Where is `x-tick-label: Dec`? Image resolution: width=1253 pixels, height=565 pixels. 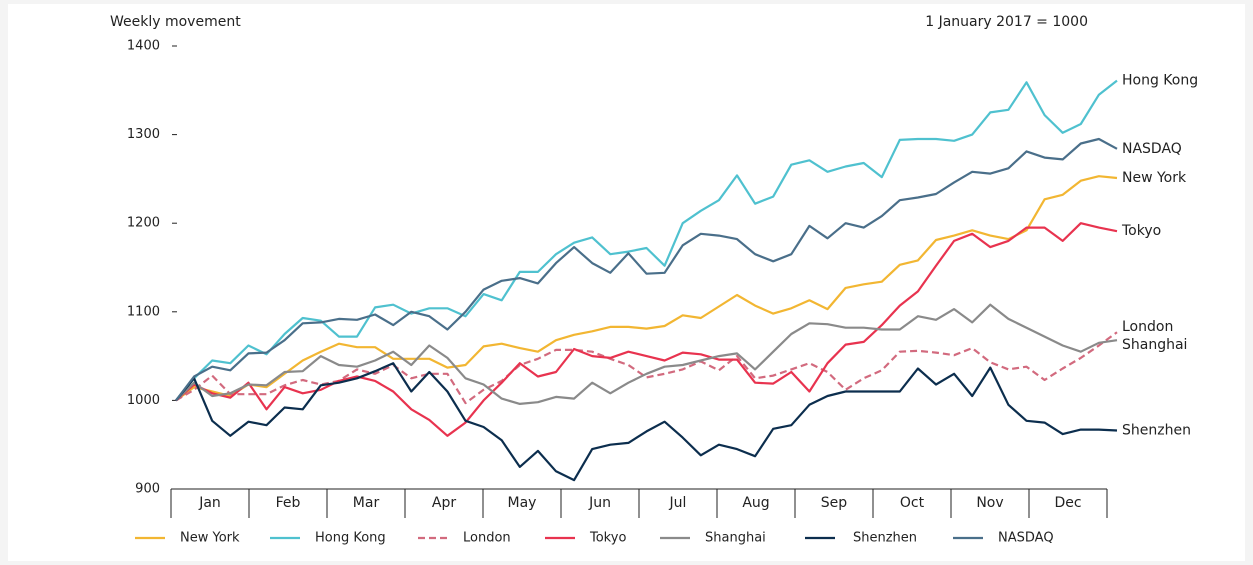 x-tick-label: Dec is located at coordinates (1067, 503).